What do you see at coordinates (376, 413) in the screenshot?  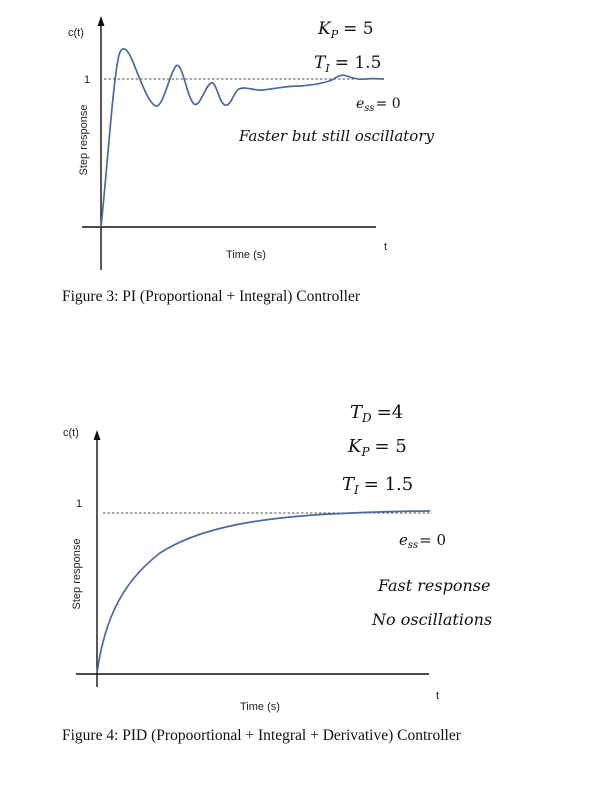 I see `param-td: TD =4` at bounding box center [376, 413].